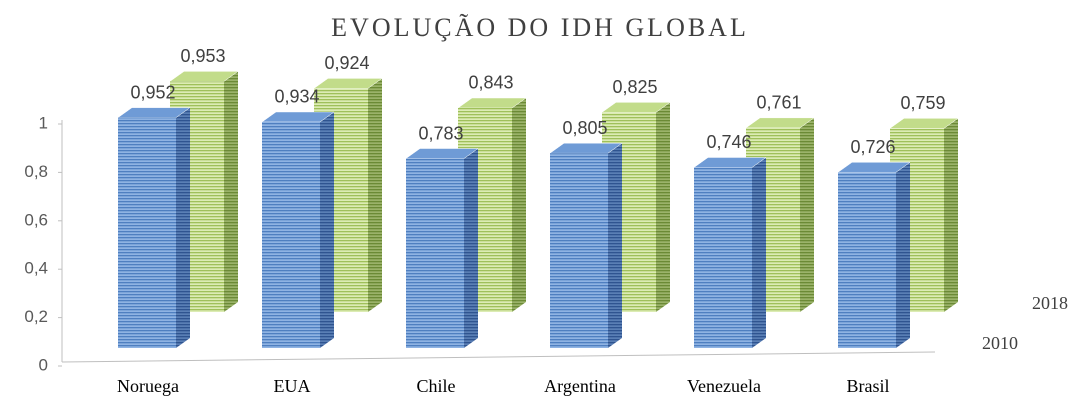  What do you see at coordinates (296, 97) in the screenshot?
I see `value-label: 0,934` at bounding box center [296, 97].